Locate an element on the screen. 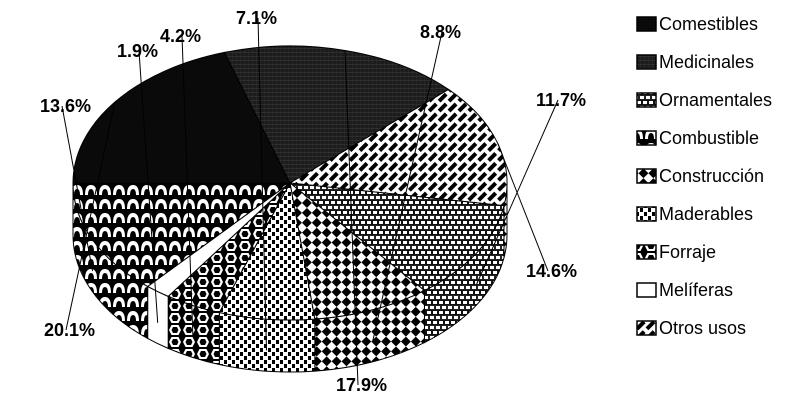 The width and height of the screenshot is (802, 398). pie-side-mel-feras is located at coordinates (158, 317).